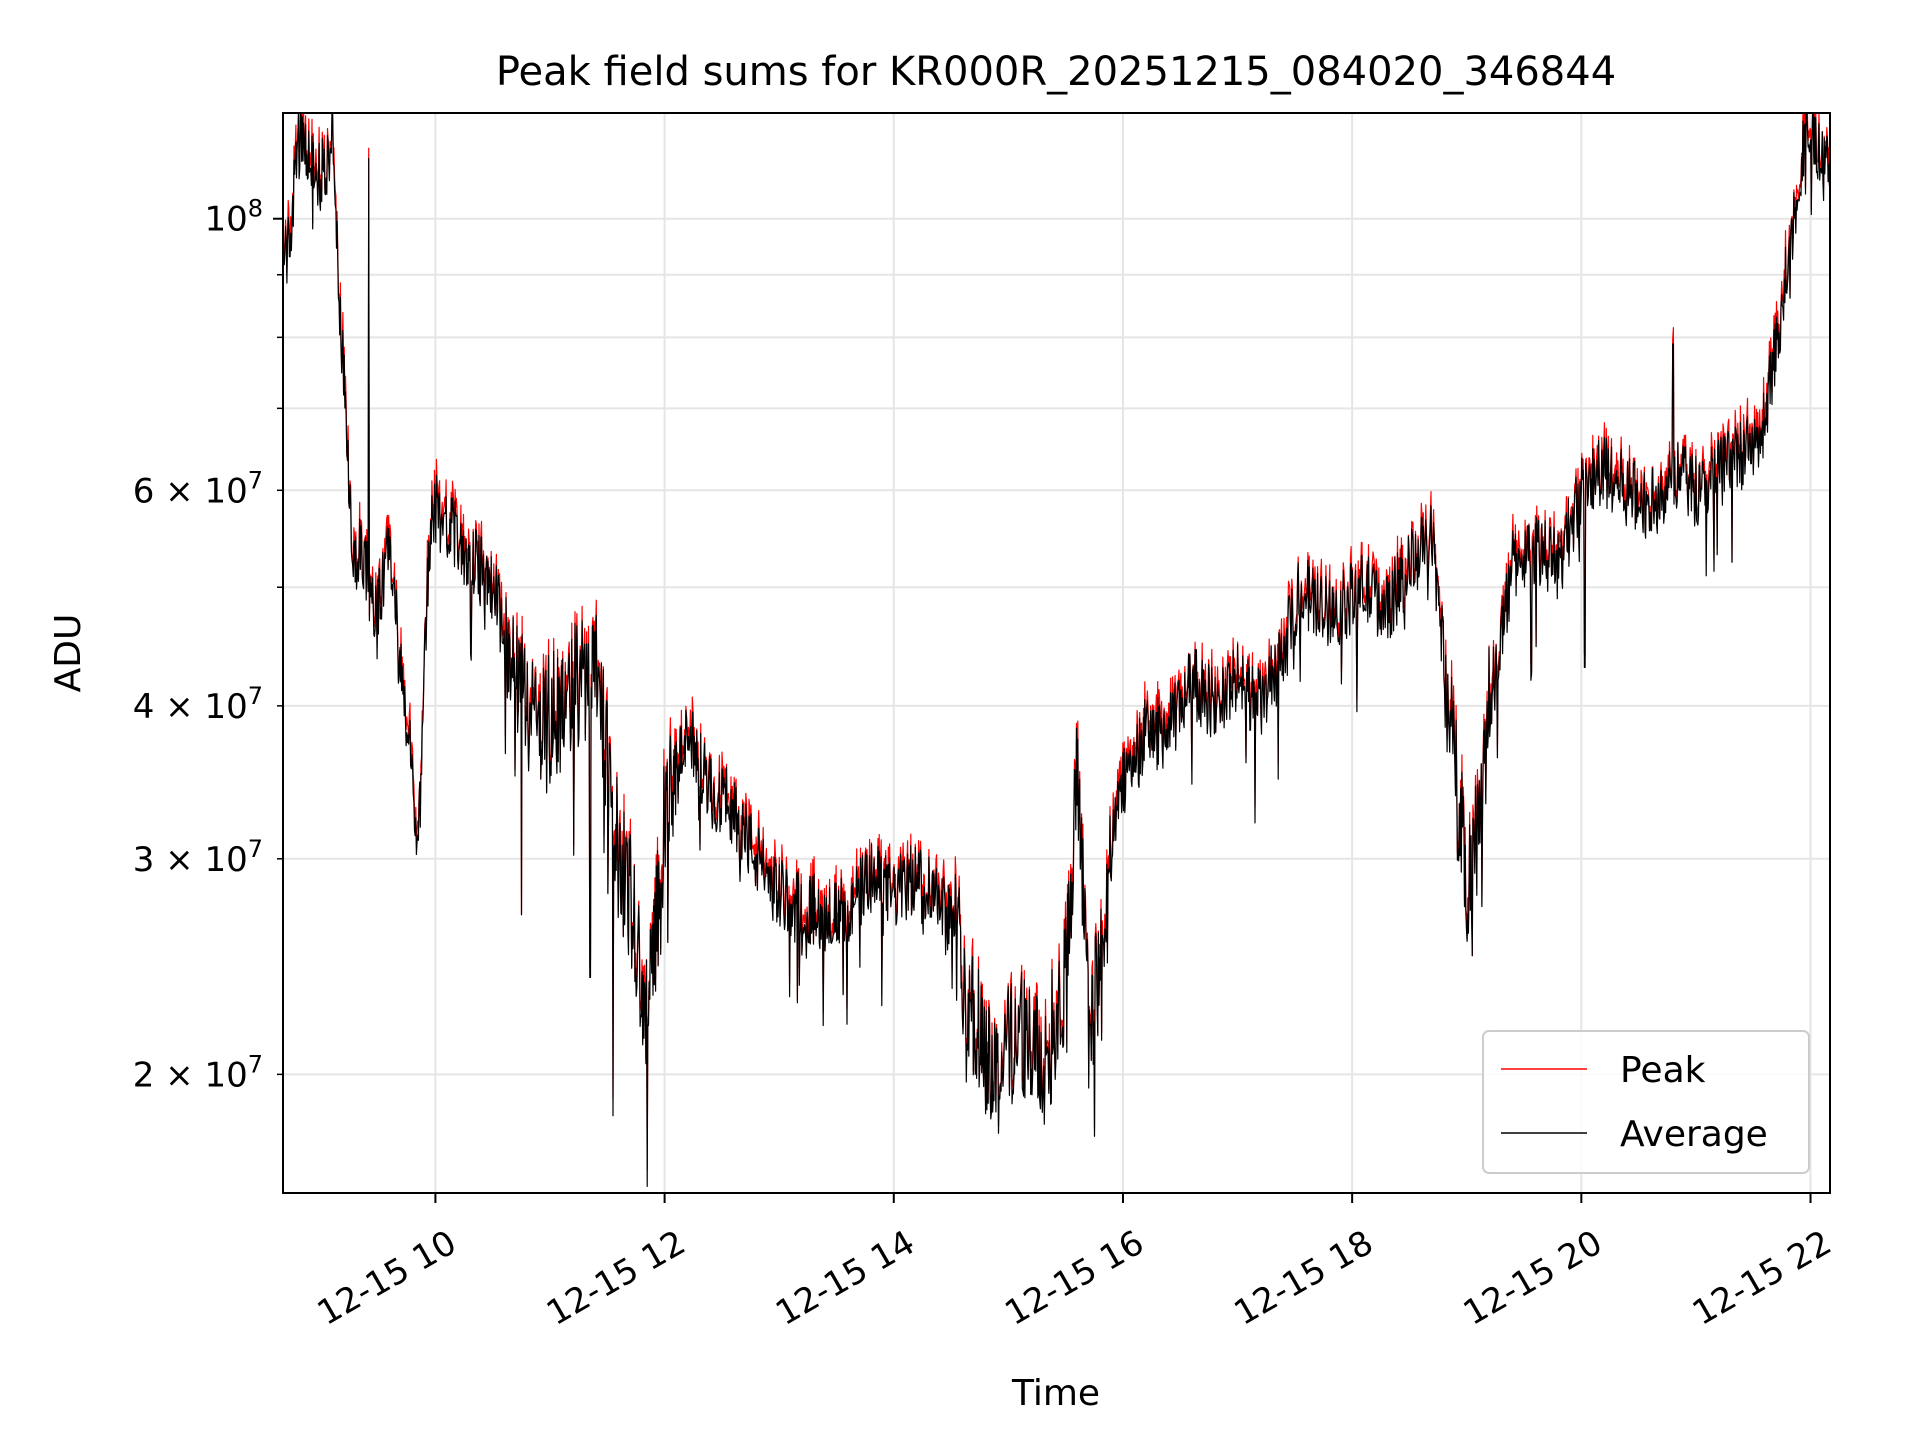  What do you see at coordinates (198, 704) in the screenshot?
I see `y-tick-label: 4 × 107` at bounding box center [198, 704].